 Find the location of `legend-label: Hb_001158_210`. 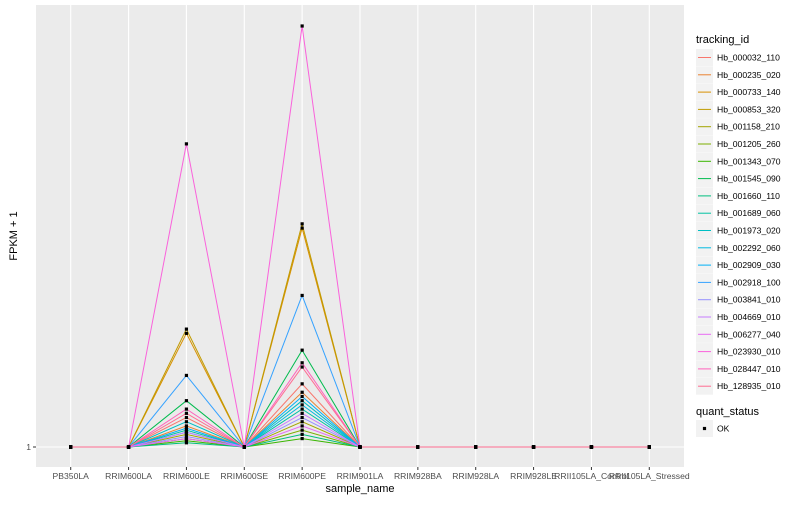

legend-label: Hb_001158_210 is located at coordinates (748, 127).